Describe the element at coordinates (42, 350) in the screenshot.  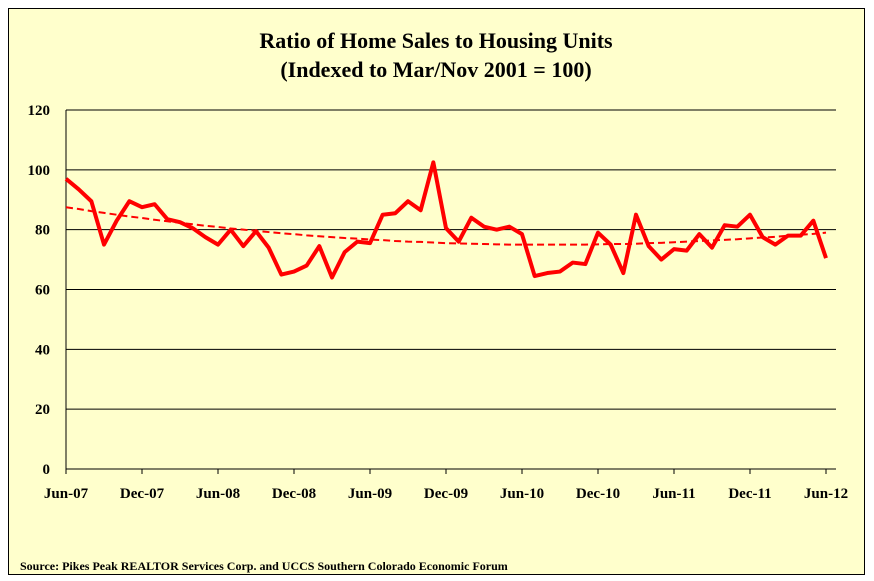
I see `y-tick-label: 40` at that location.